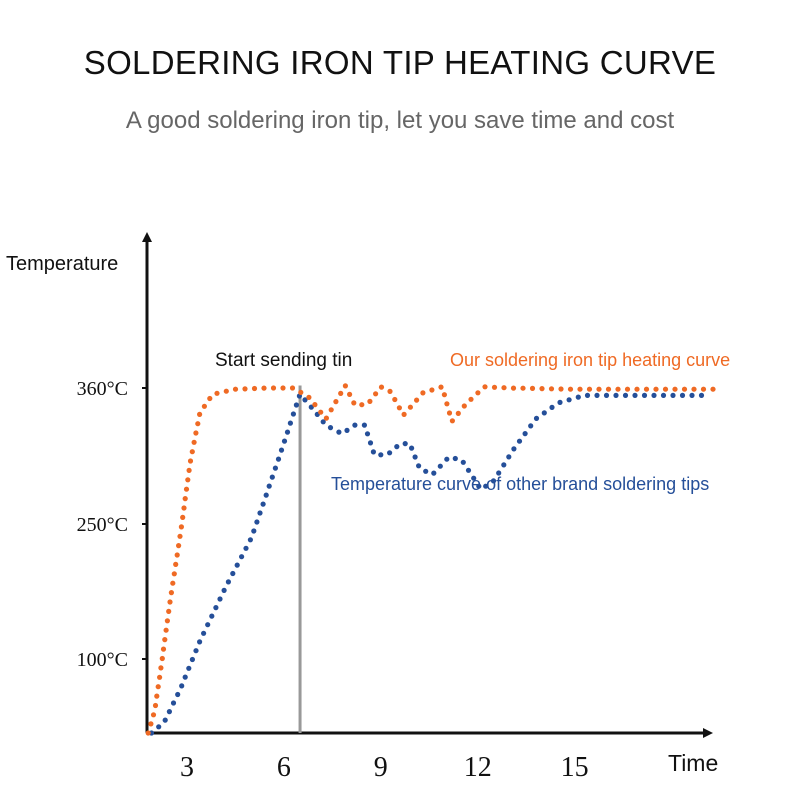 This screenshot has height=800, width=800. What do you see at coordinates (62, 264) in the screenshot?
I see `y-axis-label: Temperature` at bounding box center [62, 264].